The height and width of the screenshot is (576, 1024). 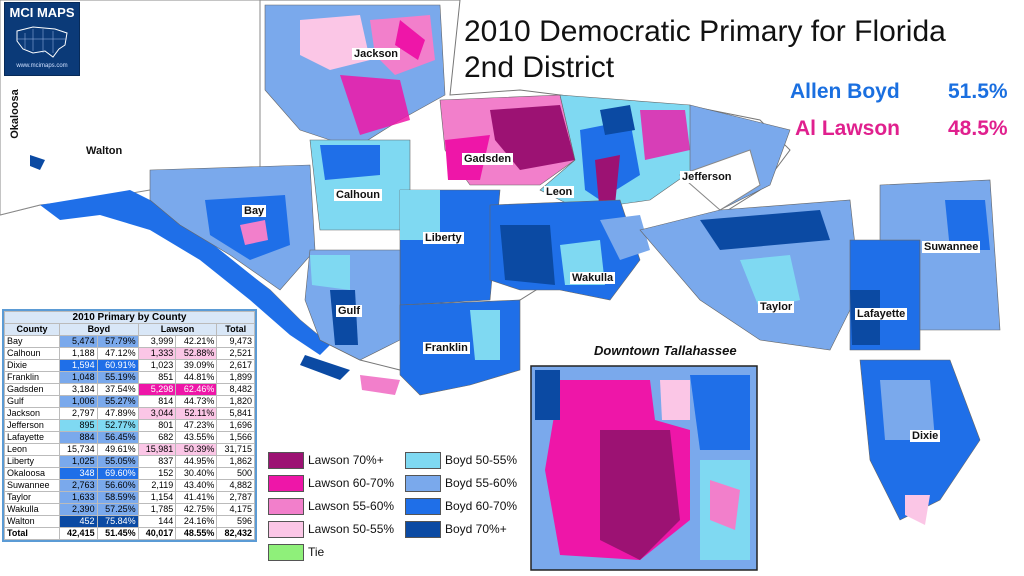 What do you see at coordinates (196, 341) in the screenshot?
I see `lawson-pct: 42.21%` at bounding box center [196, 341].